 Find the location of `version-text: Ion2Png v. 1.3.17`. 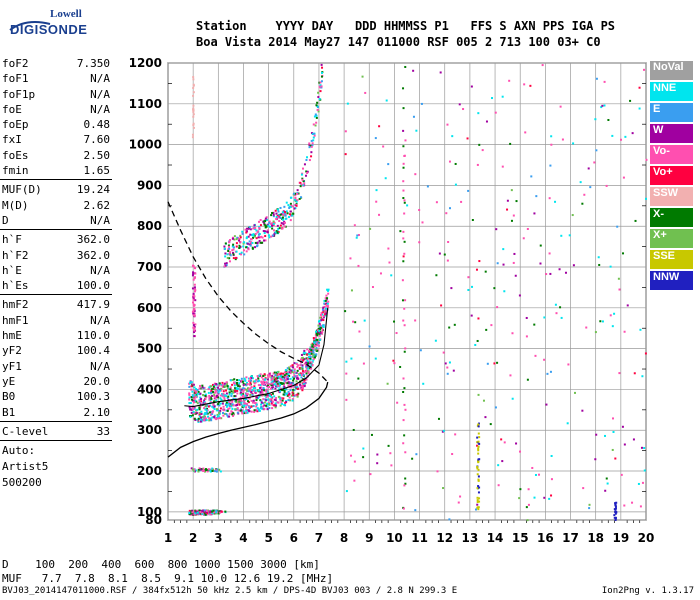

version-text: Ion2Png v. 1.3.17 is located at coordinates (647, 591).